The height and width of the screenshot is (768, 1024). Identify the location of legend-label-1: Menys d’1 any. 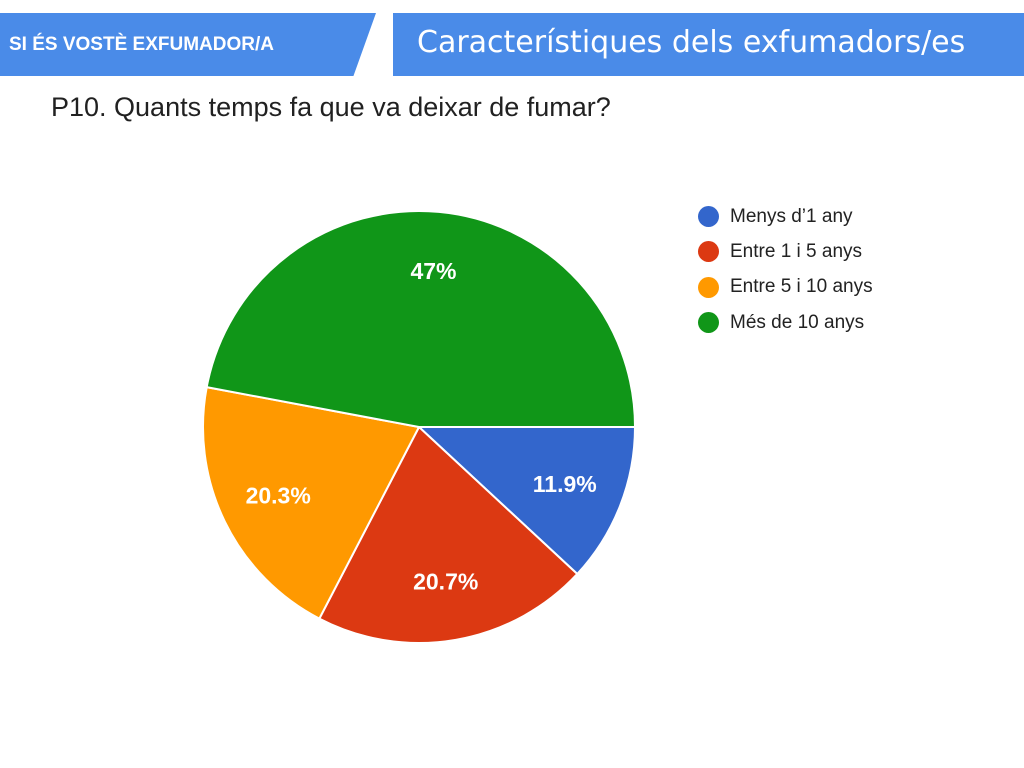
(791, 216).